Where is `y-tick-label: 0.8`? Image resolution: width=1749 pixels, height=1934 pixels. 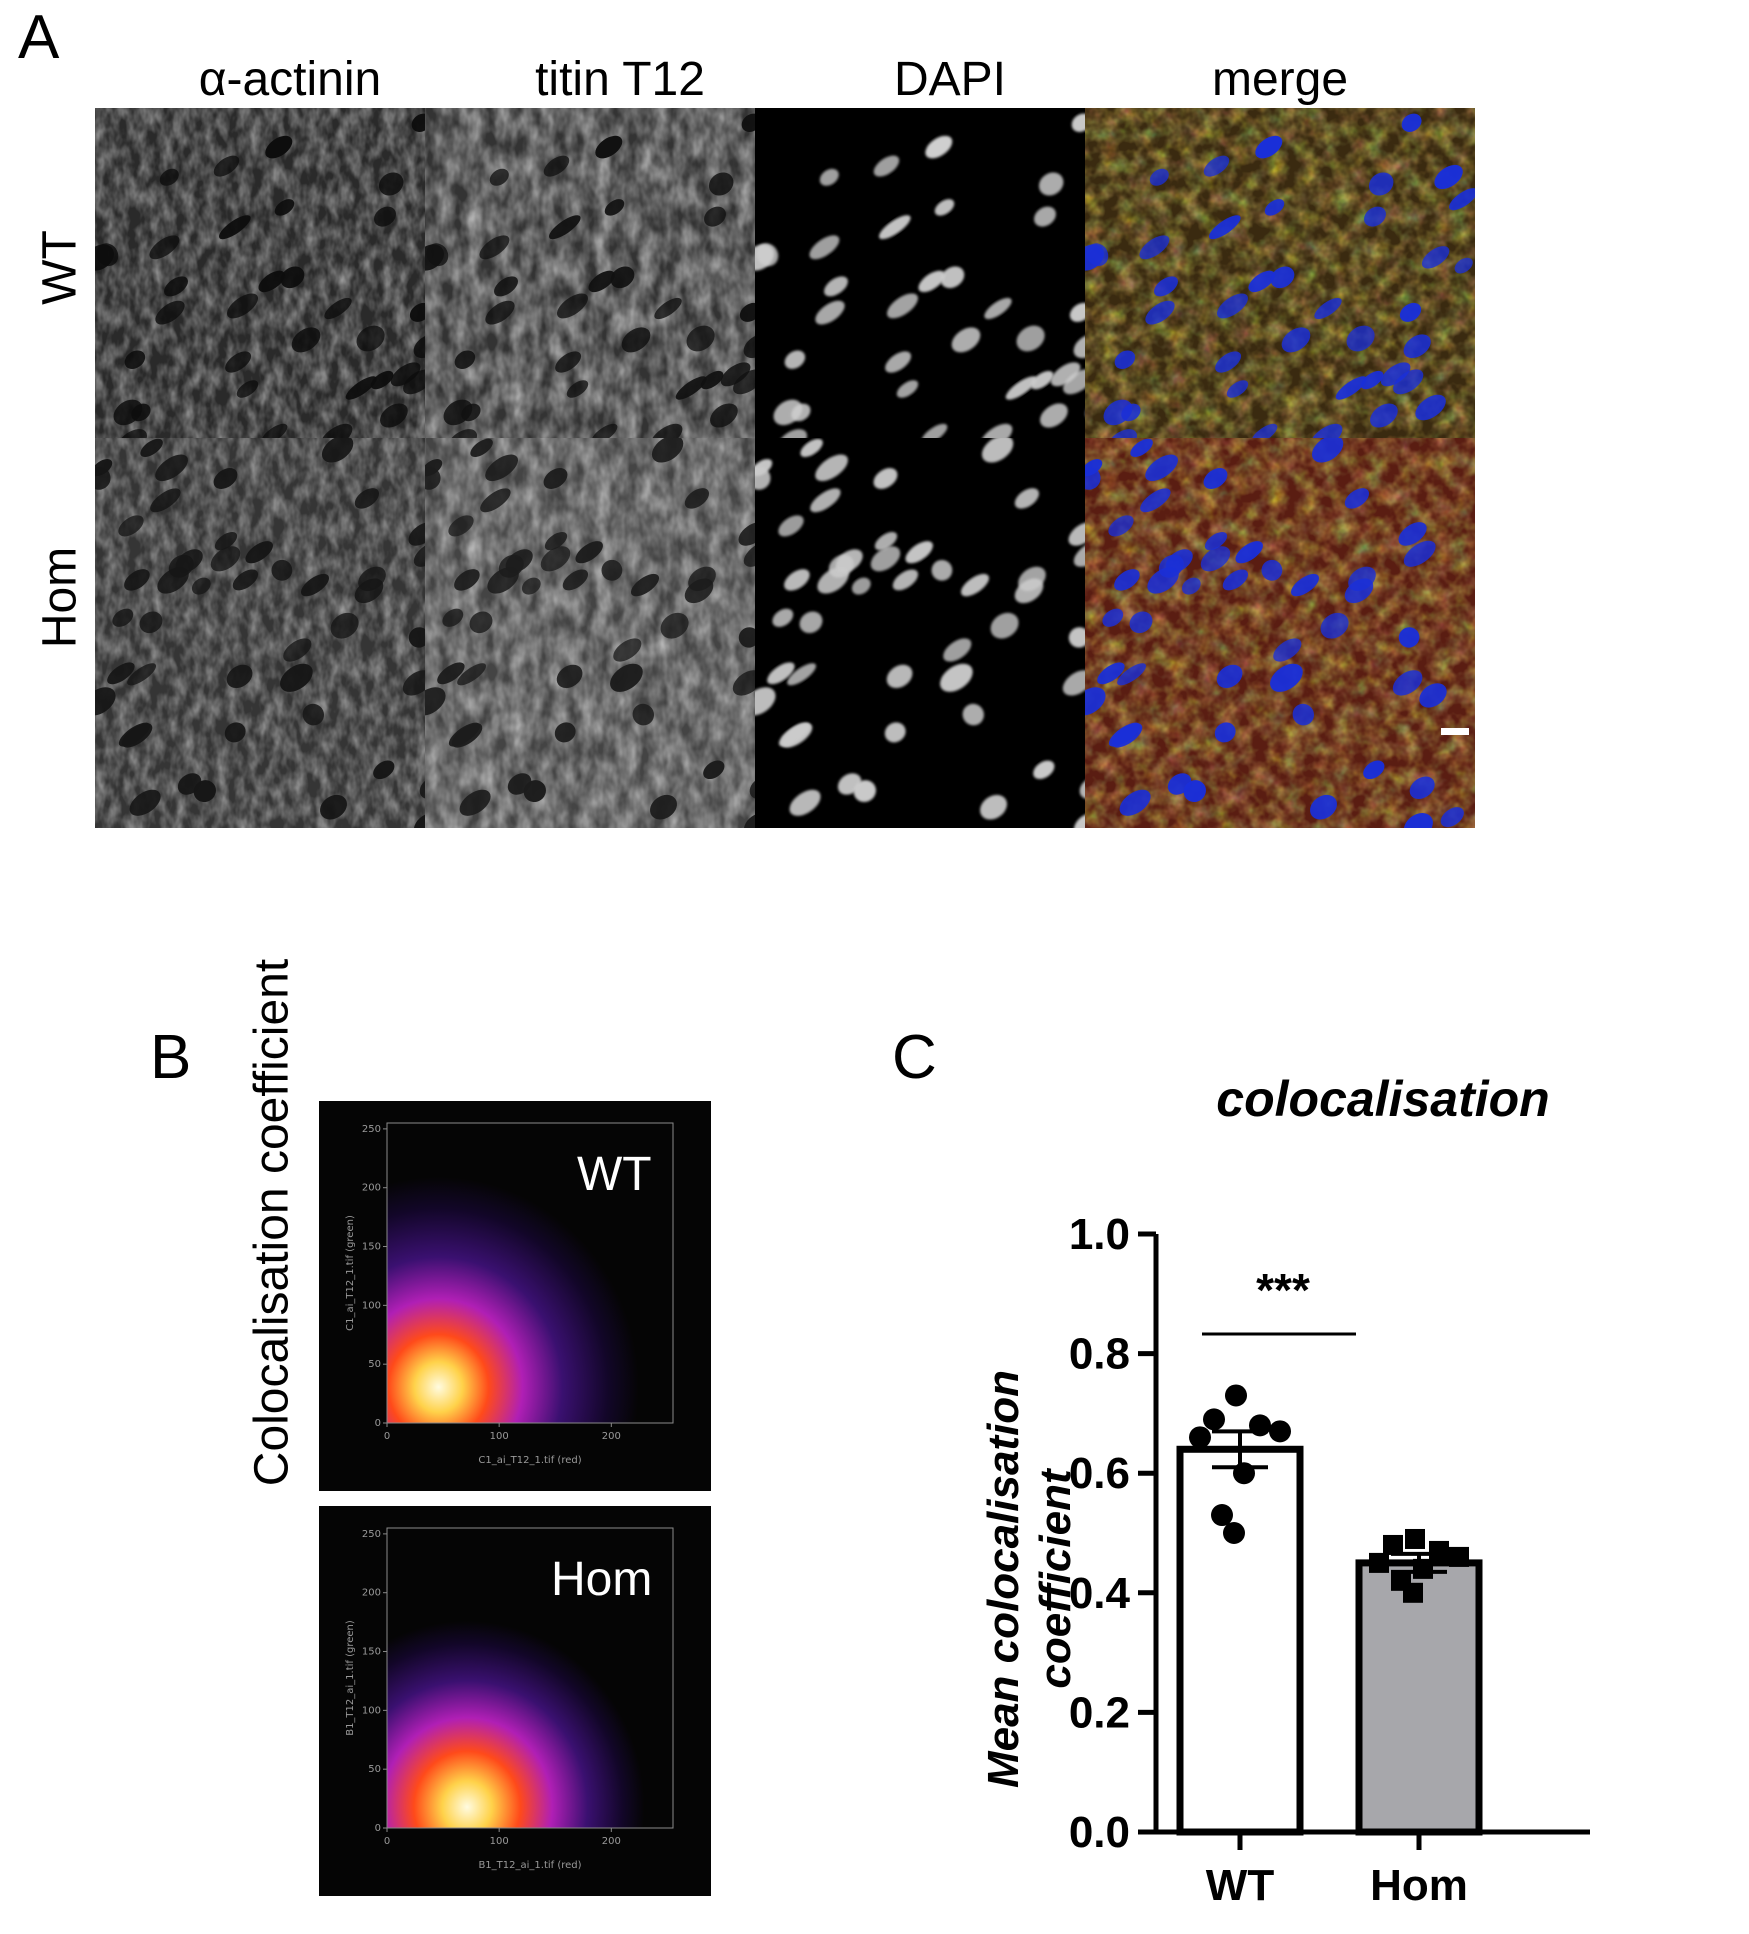
y-tick-label: 0.8 is located at coordinates (1099, 1354).